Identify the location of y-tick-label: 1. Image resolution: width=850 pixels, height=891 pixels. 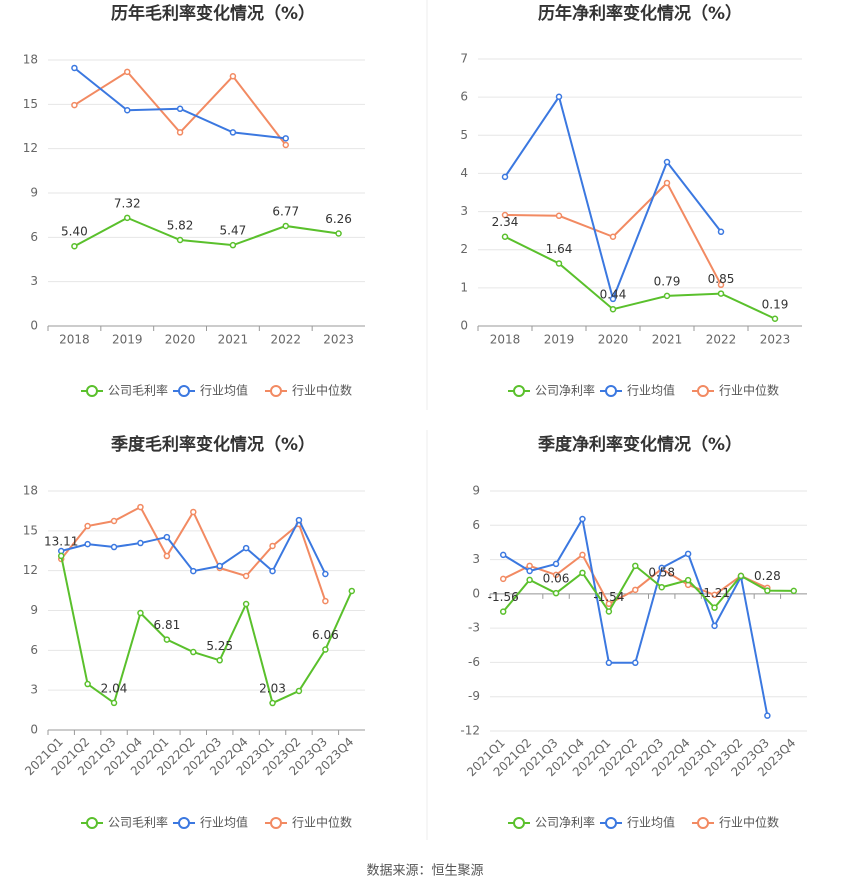
(464, 287).